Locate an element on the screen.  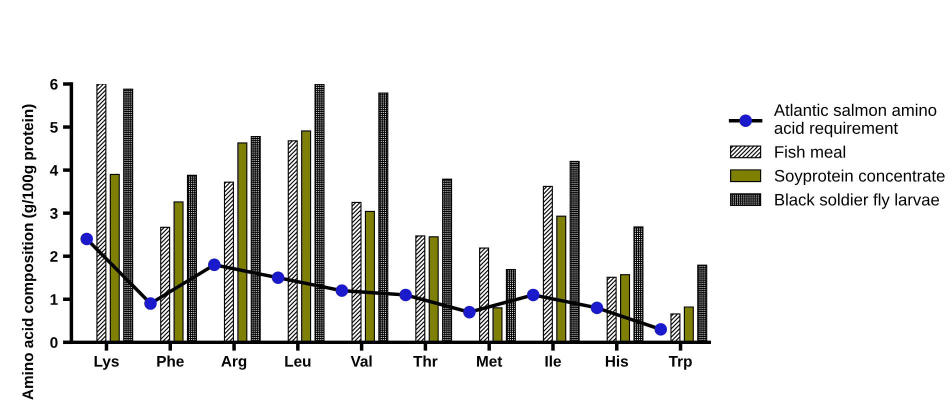
x-tick-label: Trp is located at coordinates (680, 363).